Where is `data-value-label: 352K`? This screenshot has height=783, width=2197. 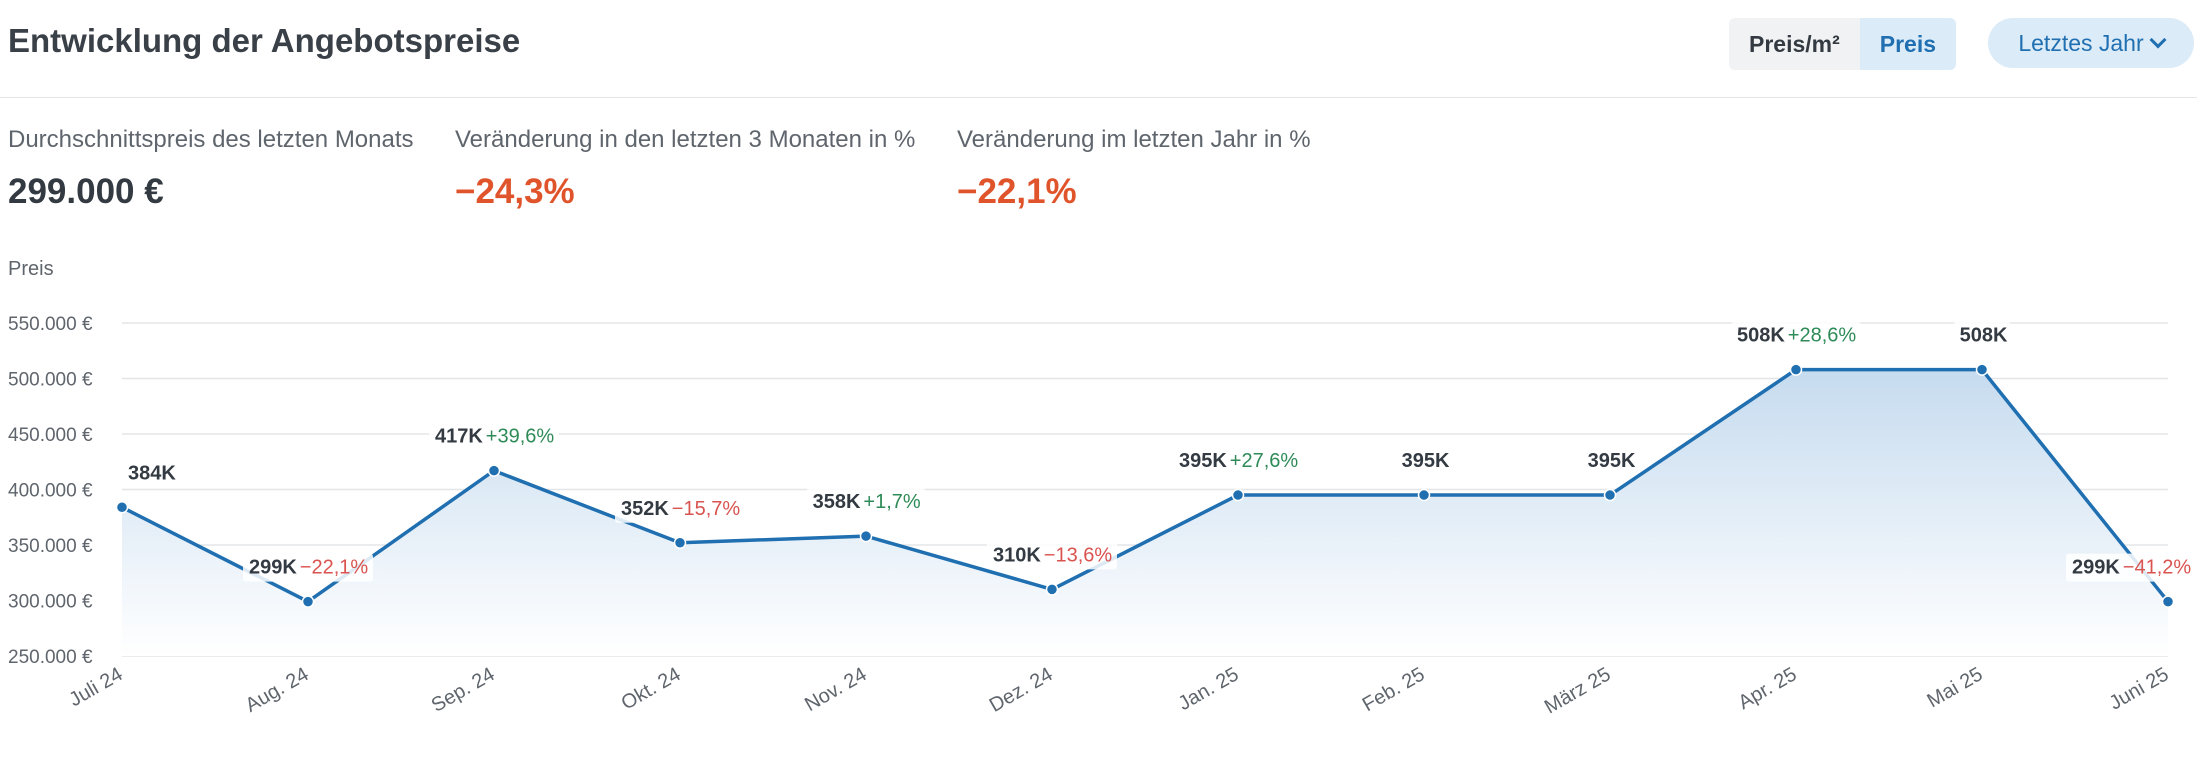
data-value-label: 352K is located at coordinates (645, 509).